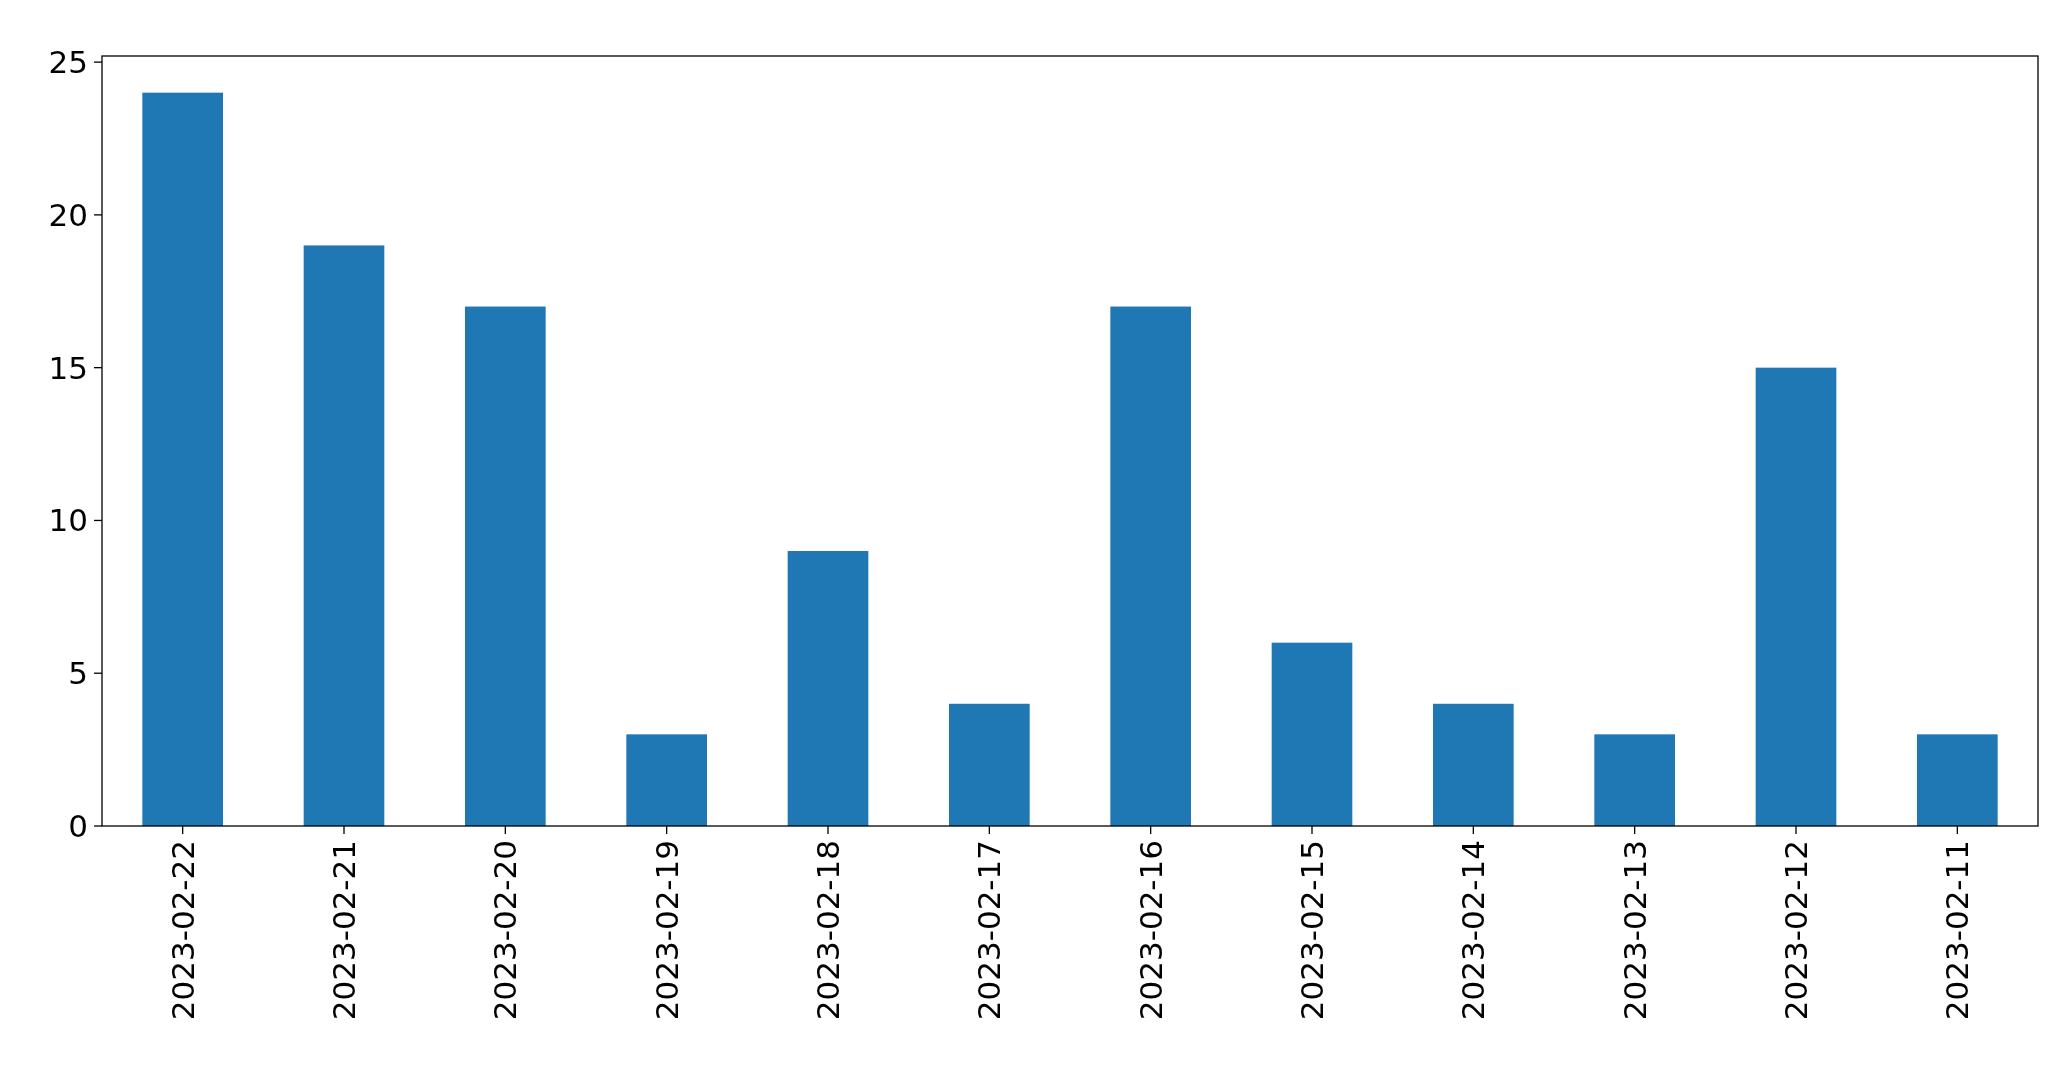 The width and height of the screenshot is (2071, 1069). I want to click on y-tick-label: 0, so click(78, 825).